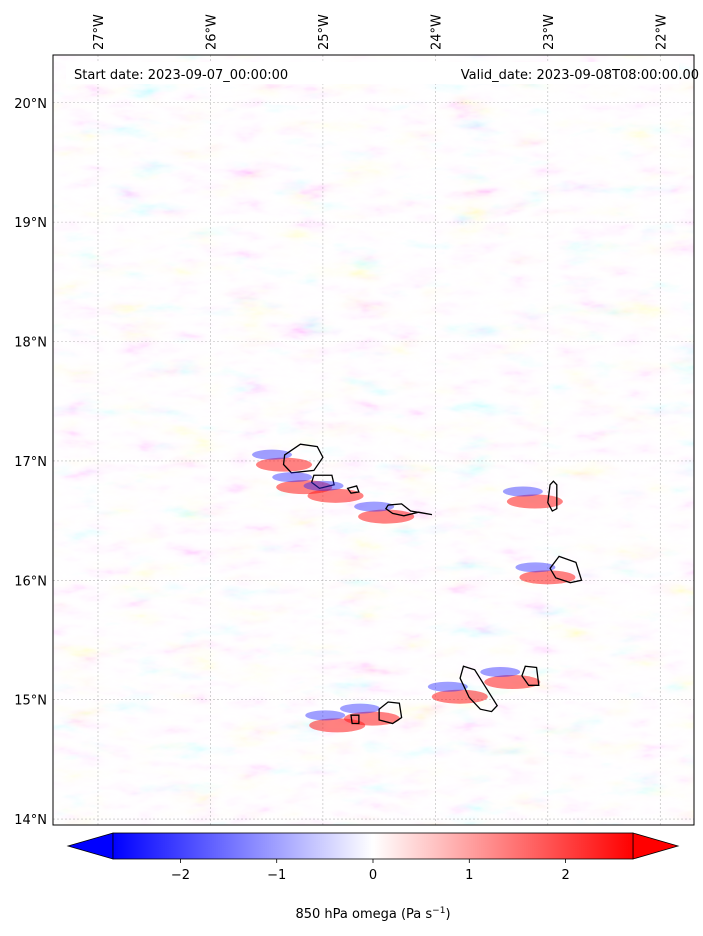 The image size is (703, 936). Describe the element at coordinates (390, 713) in the screenshot. I see `island-fogo` at that location.